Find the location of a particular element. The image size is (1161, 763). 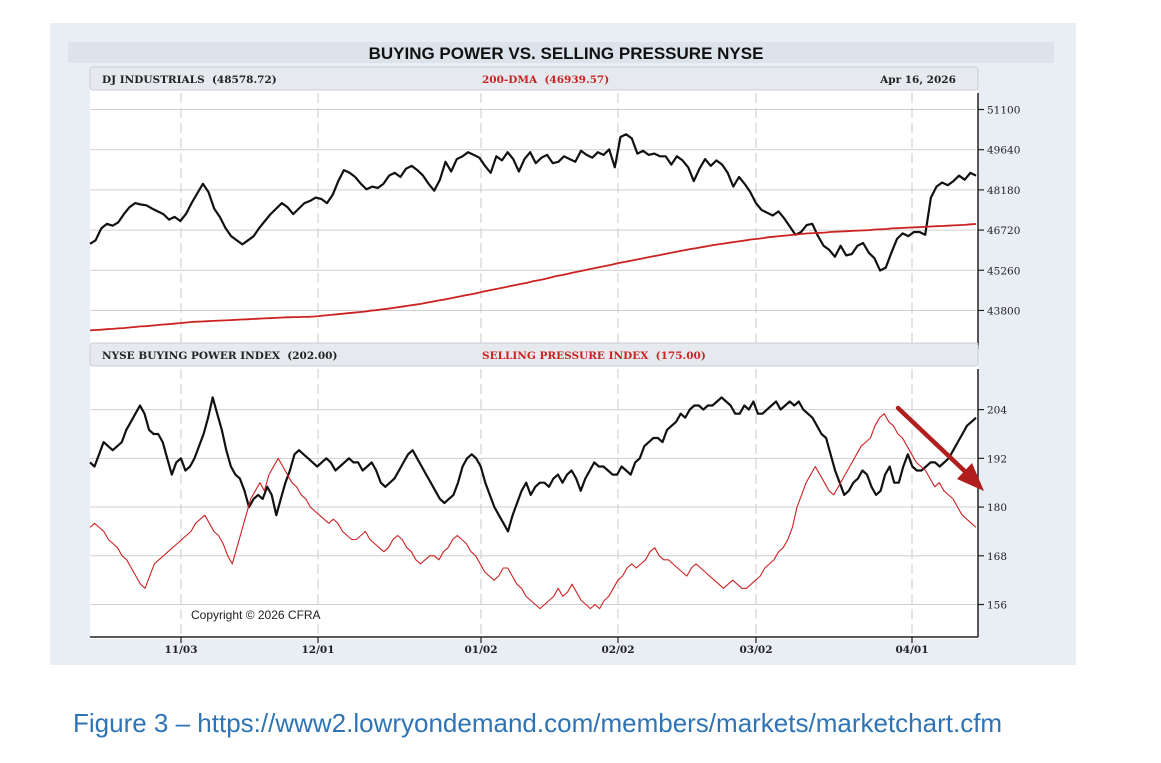

buying-power-label: NYSE BUYING POWER INDEX (202.00) is located at coordinates (219, 356).